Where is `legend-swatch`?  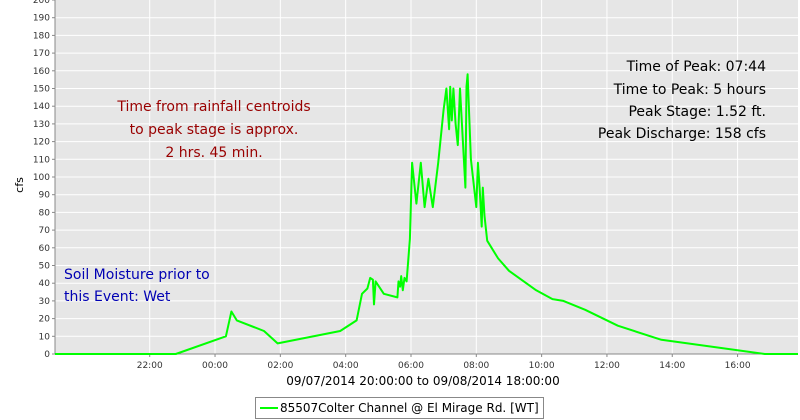
legend-swatch is located at coordinates (269, 408).